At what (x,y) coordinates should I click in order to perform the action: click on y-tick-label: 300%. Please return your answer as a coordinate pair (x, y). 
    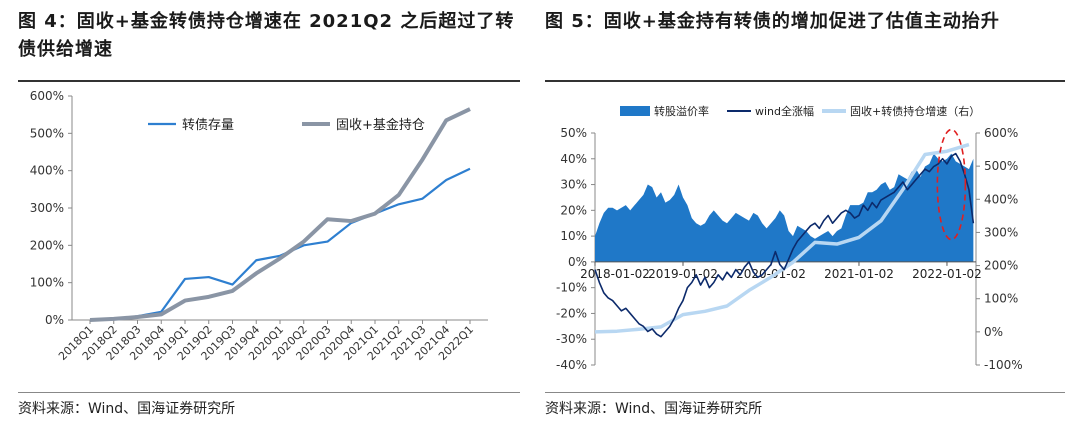
    Looking at the image, I should click on (47, 208).